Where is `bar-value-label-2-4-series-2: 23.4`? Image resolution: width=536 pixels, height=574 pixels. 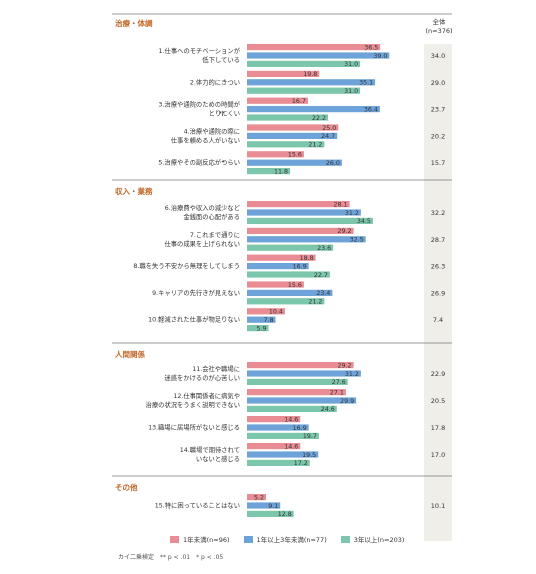
bar-value-label-2-4-series-2: 23.4 is located at coordinates (323, 293).